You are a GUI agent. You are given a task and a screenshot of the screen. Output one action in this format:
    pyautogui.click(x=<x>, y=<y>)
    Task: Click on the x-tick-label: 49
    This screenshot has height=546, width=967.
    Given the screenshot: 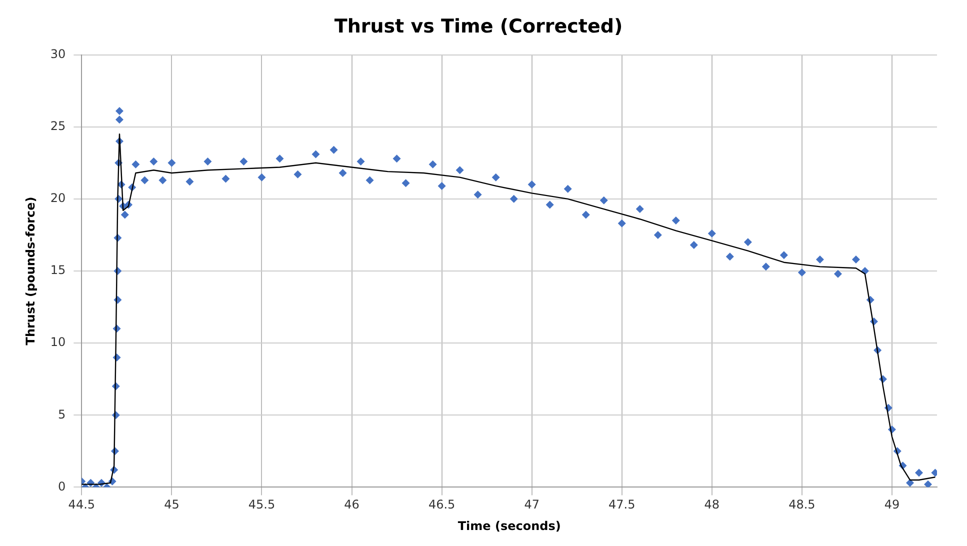 What is the action you would take?
    pyautogui.click(x=892, y=505)
    